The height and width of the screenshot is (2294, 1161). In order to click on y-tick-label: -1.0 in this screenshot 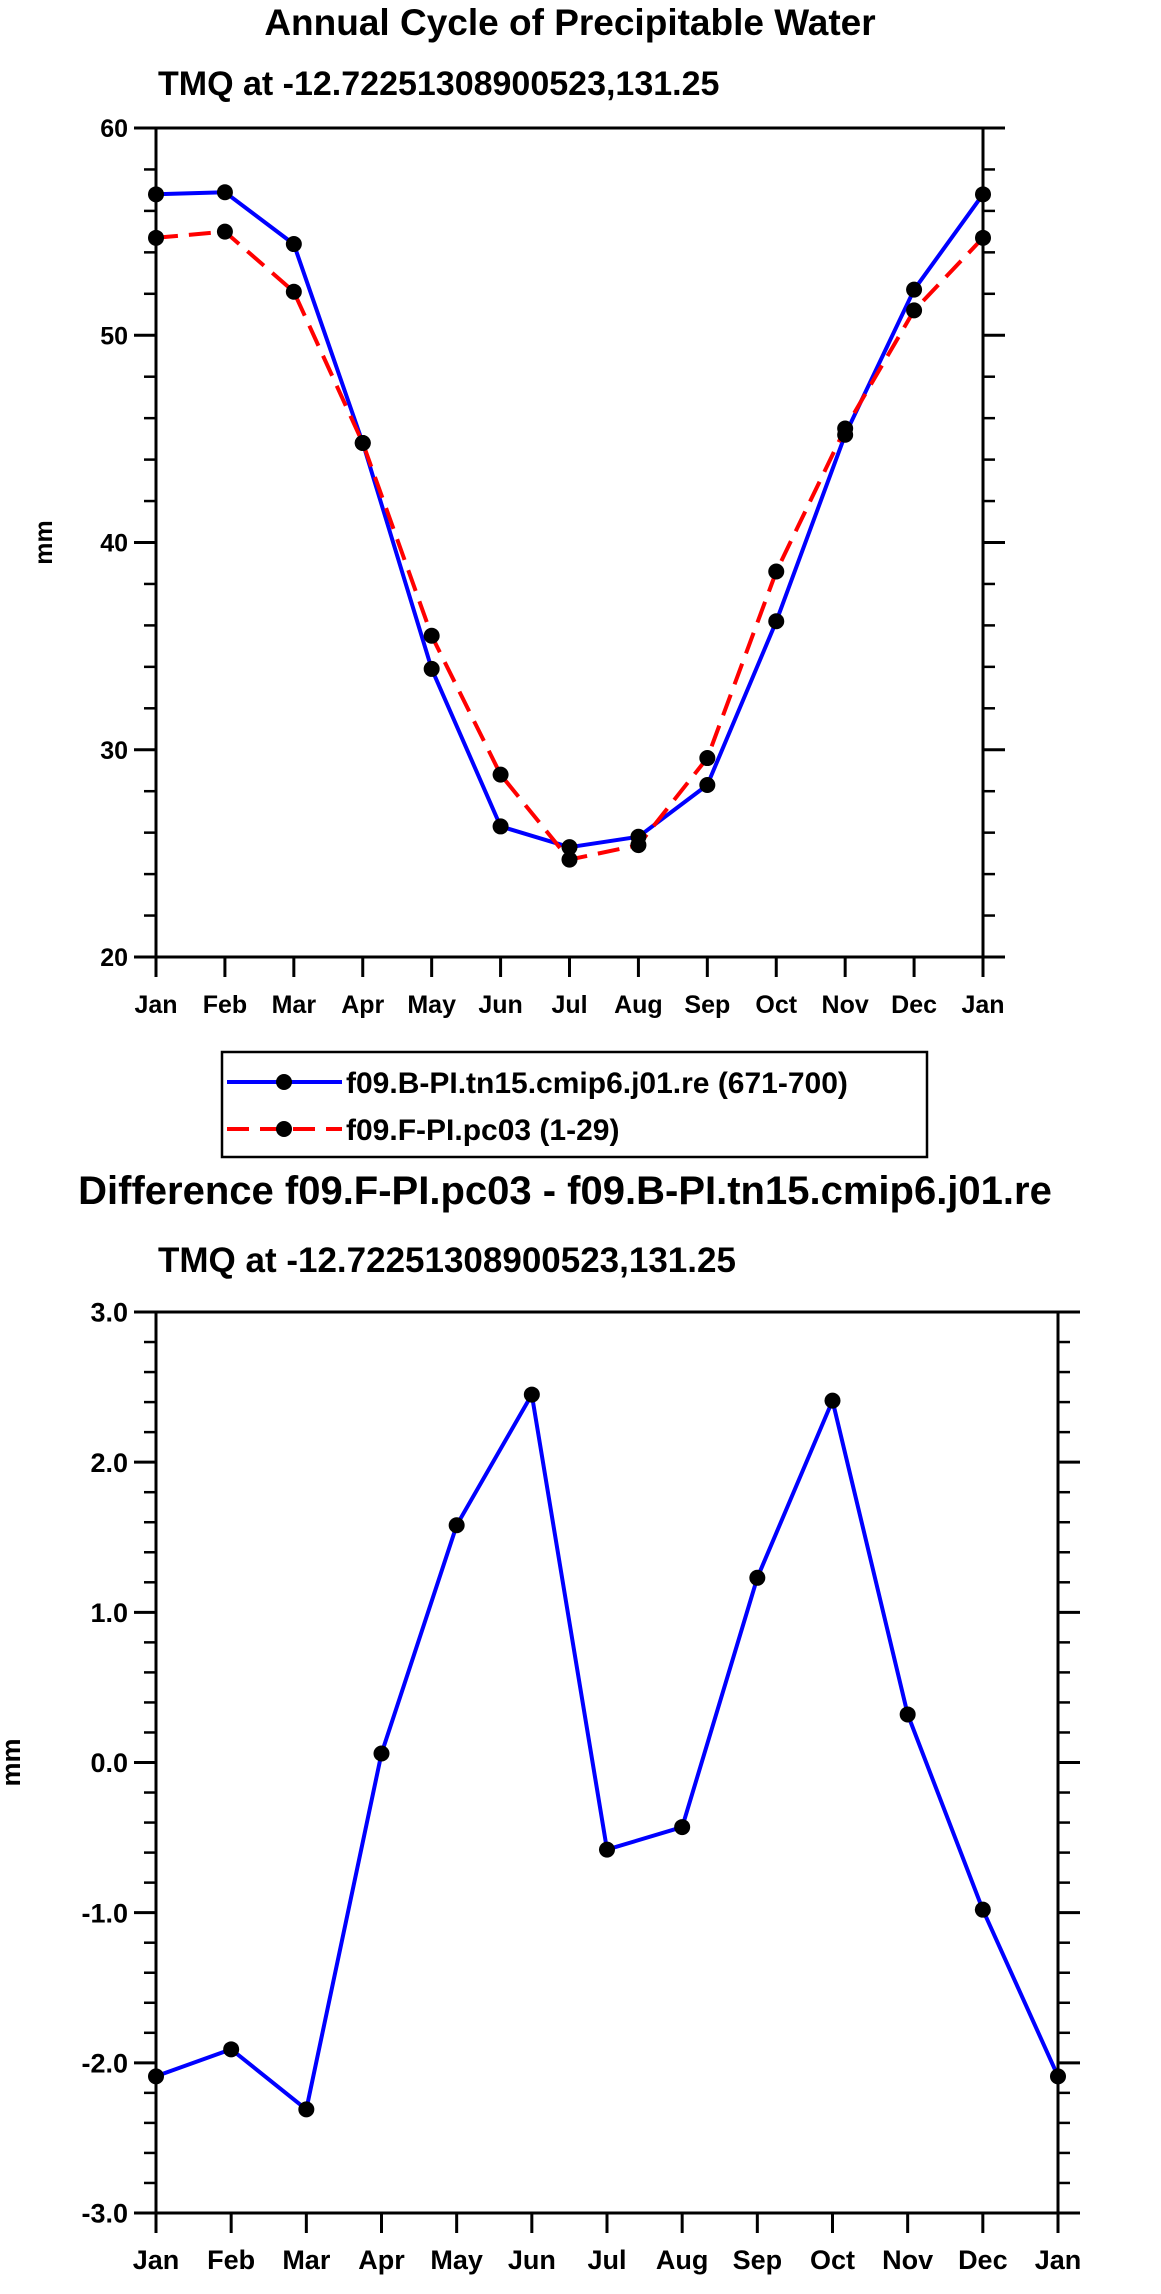, I will do `click(104, 1913)`.